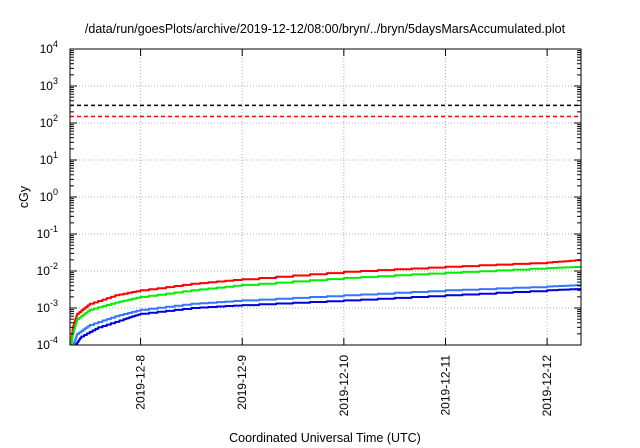 The width and height of the screenshot is (640, 448). I want to click on y-tick-label: 10⁻⁴, so click(47, 343).